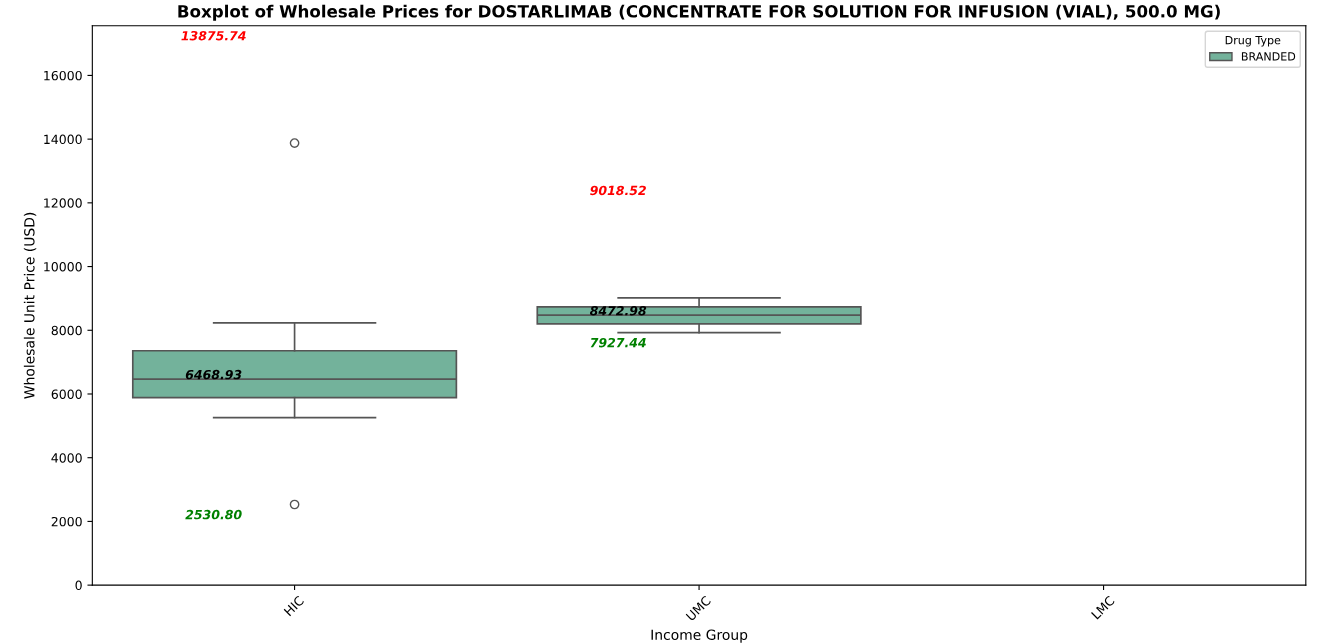 This screenshot has width=1319, height=643. Describe the element at coordinates (213, 35) in the screenshot. I see `annotation: 13875.74` at that location.